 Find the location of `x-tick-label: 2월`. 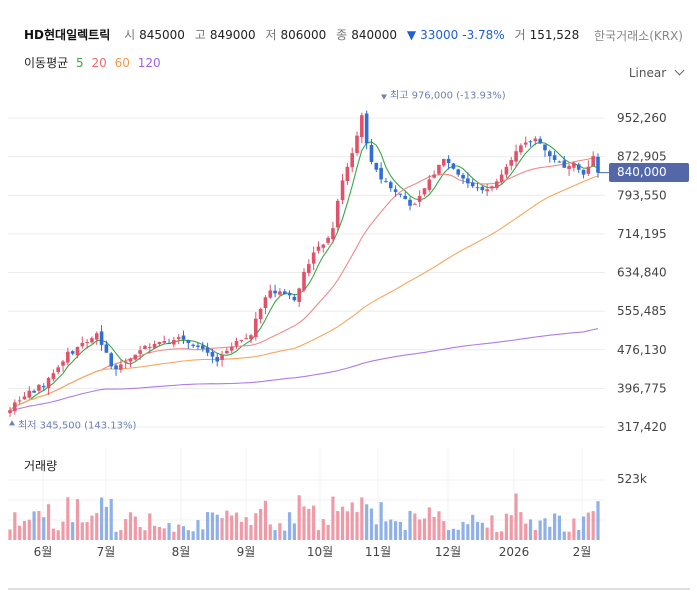

x-tick-label: 2월 is located at coordinates (582, 552).